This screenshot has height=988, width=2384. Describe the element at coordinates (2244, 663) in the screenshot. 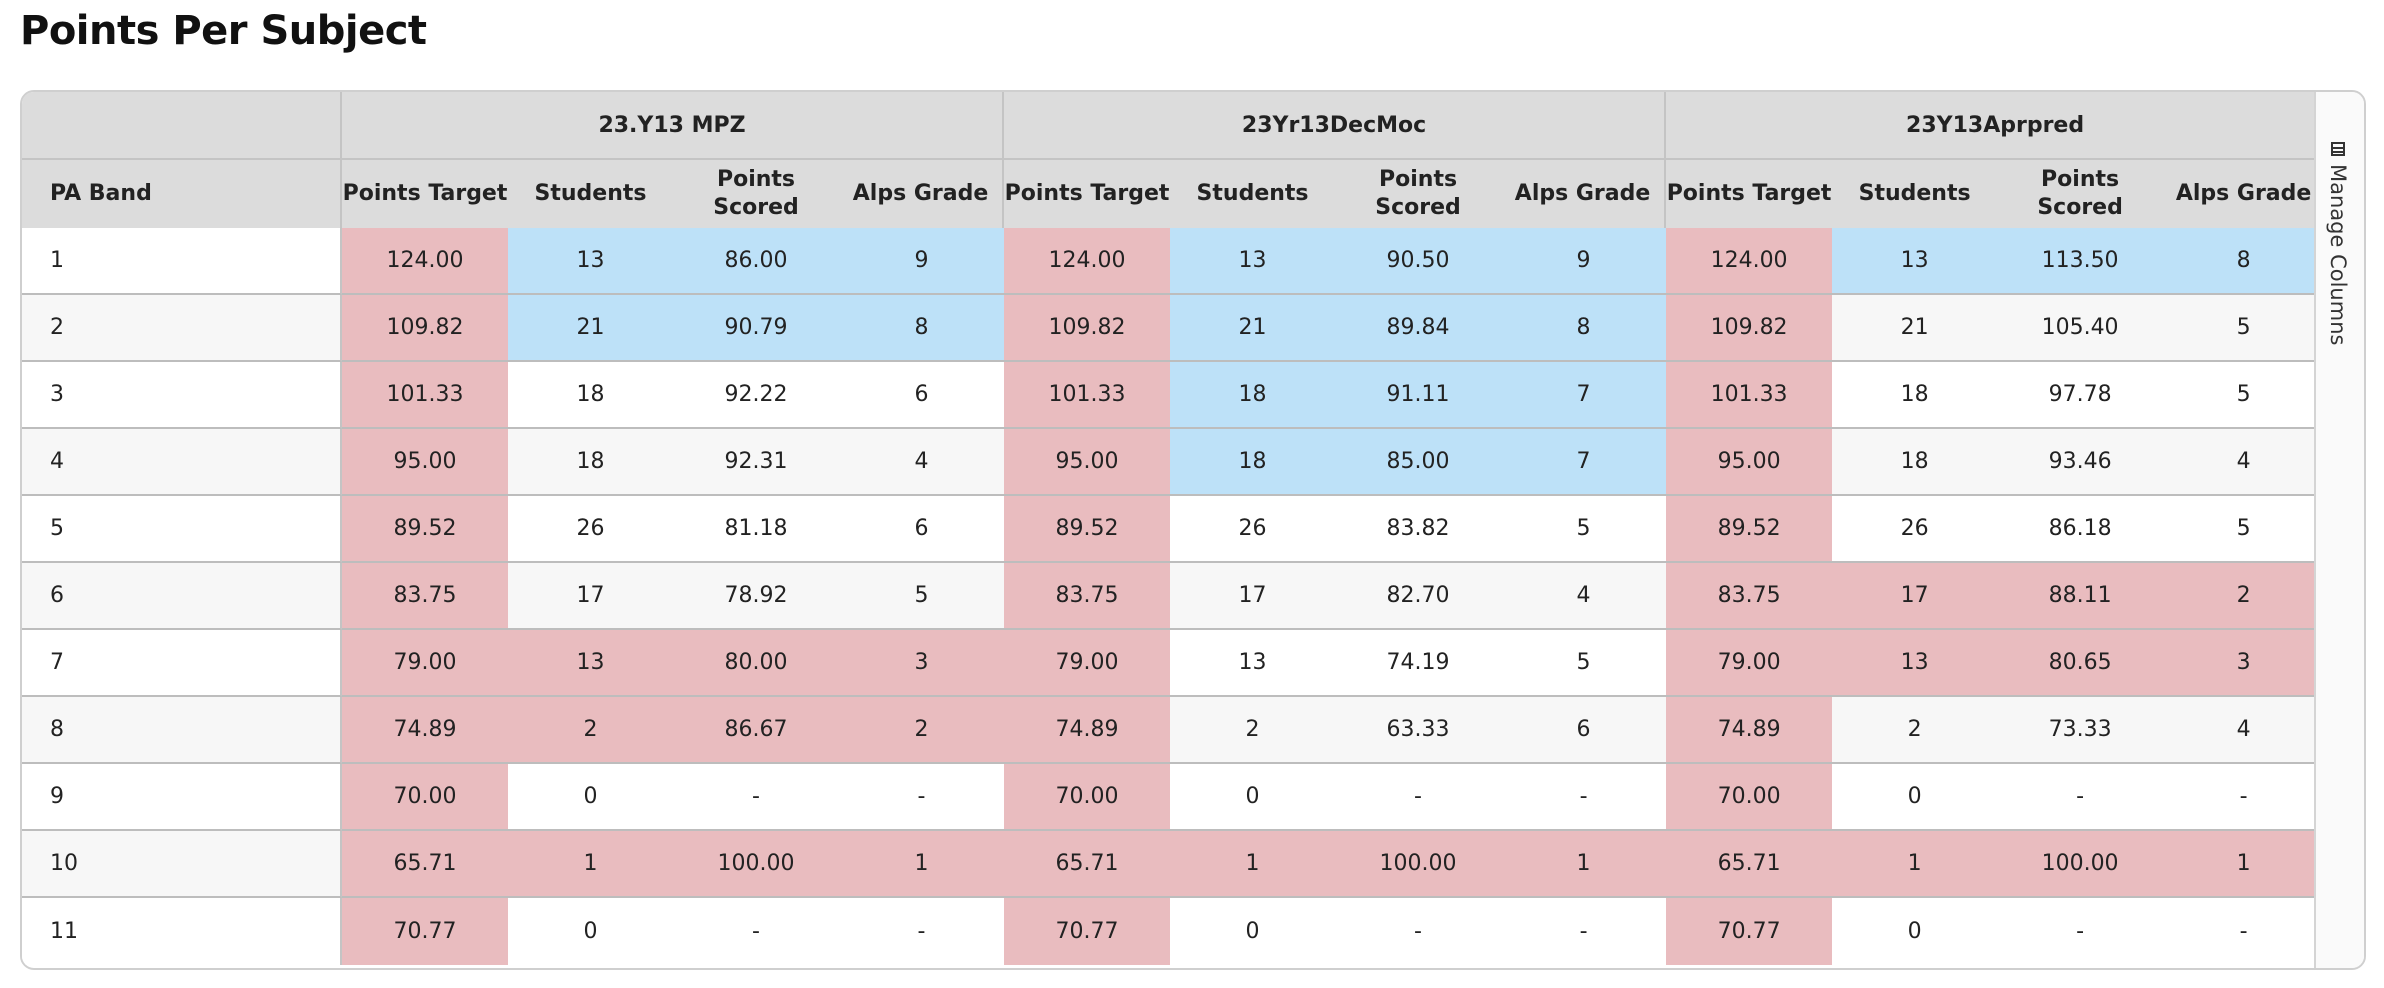

I see `data-cell: 3` at that location.